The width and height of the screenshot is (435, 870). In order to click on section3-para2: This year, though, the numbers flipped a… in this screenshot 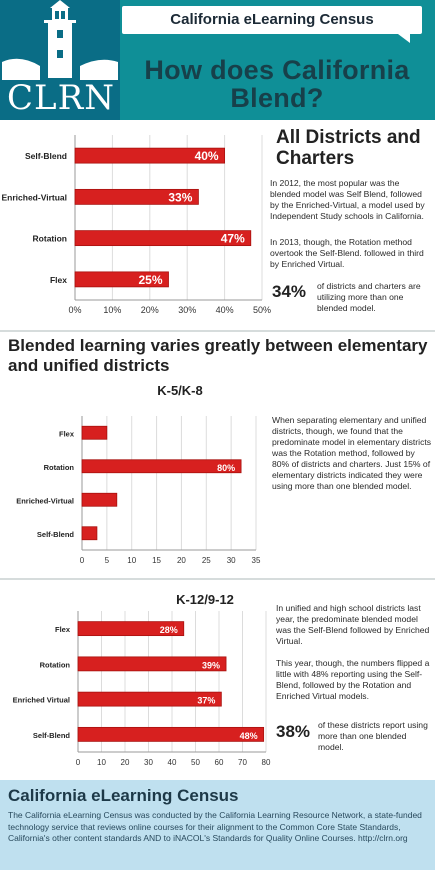, I will do `click(353, 679)`.